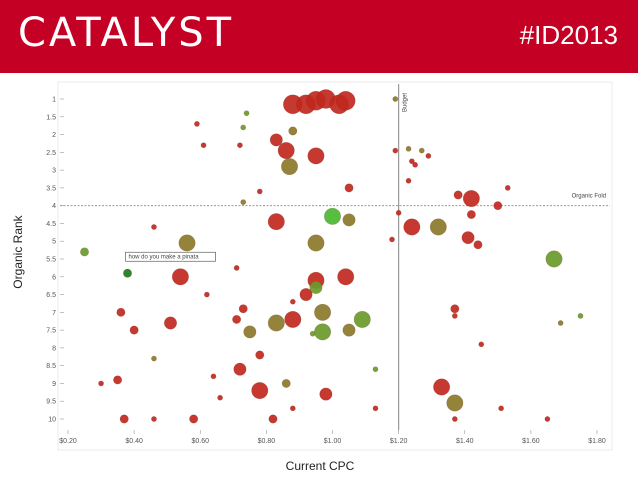 This screenshot has width=638, height=479. Describe the element at coordinates (51, 224) in the screenshot. I see `y-tick-label: 4.5` at that location.